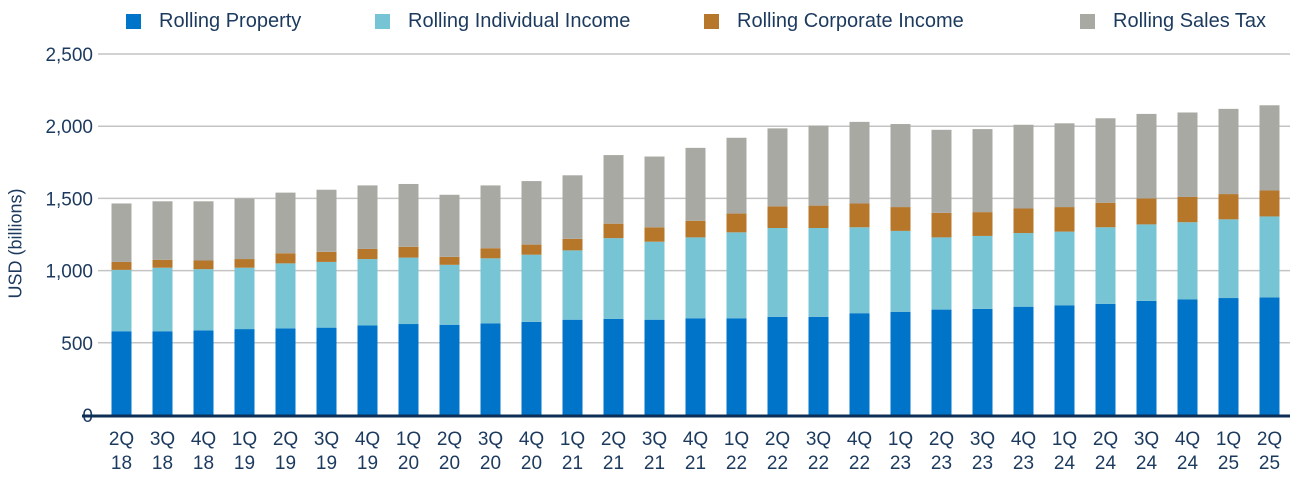  Describe the element at coordinates (69, 272) in the screenshot. I see `y-tick-label: 1,000` at that location.